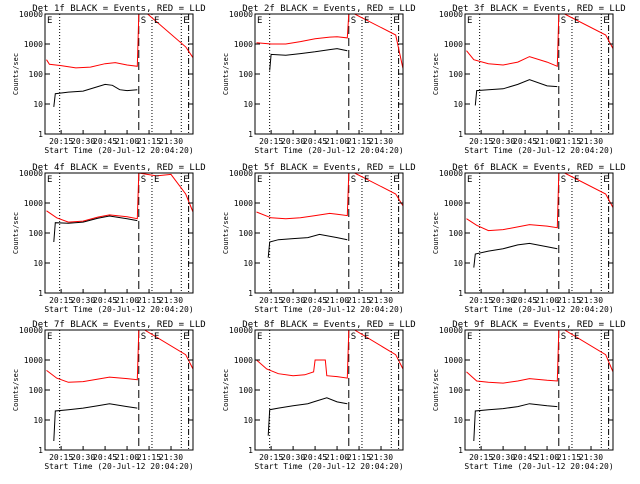  Describe the element at coordinates (118, 168) in the screenshot. I see `plot-title: Det 4f BLACK = Events, RED = LLD` at that location.